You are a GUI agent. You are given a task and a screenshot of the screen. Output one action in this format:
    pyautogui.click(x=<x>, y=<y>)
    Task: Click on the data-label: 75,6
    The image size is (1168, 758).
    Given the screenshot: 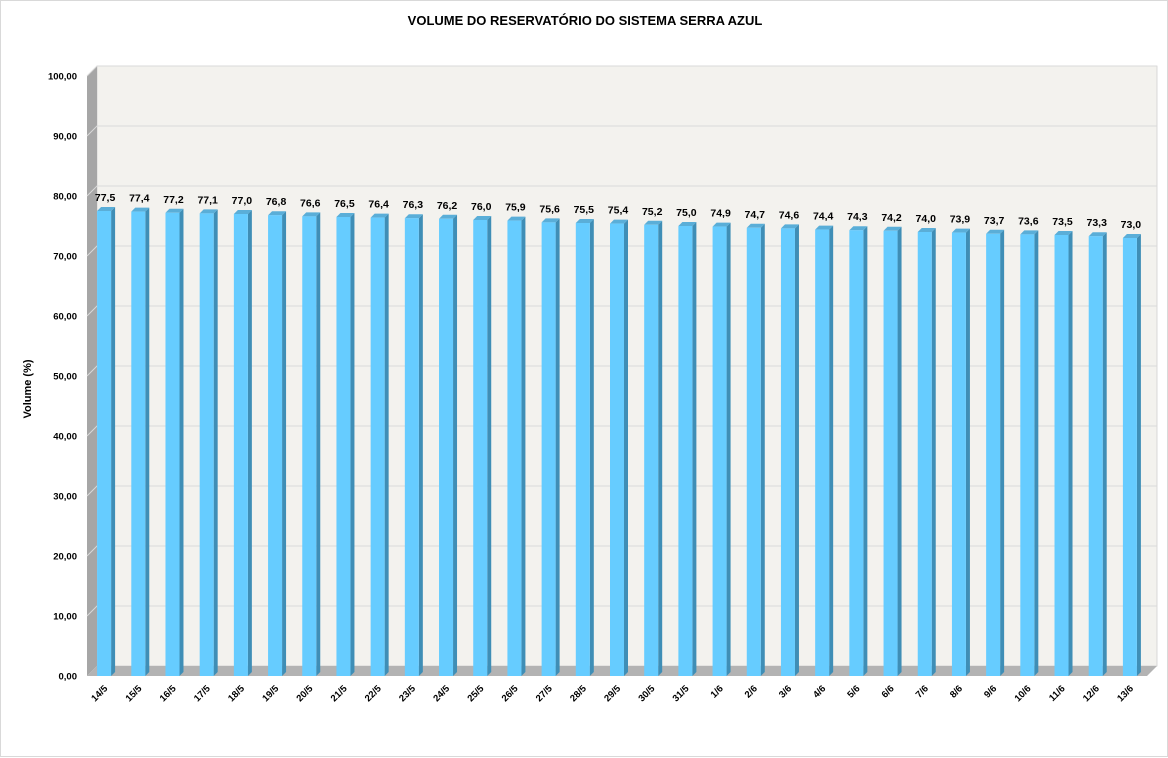 What is the action you would take?
    pyautogui.click(x=549, y=209)
    